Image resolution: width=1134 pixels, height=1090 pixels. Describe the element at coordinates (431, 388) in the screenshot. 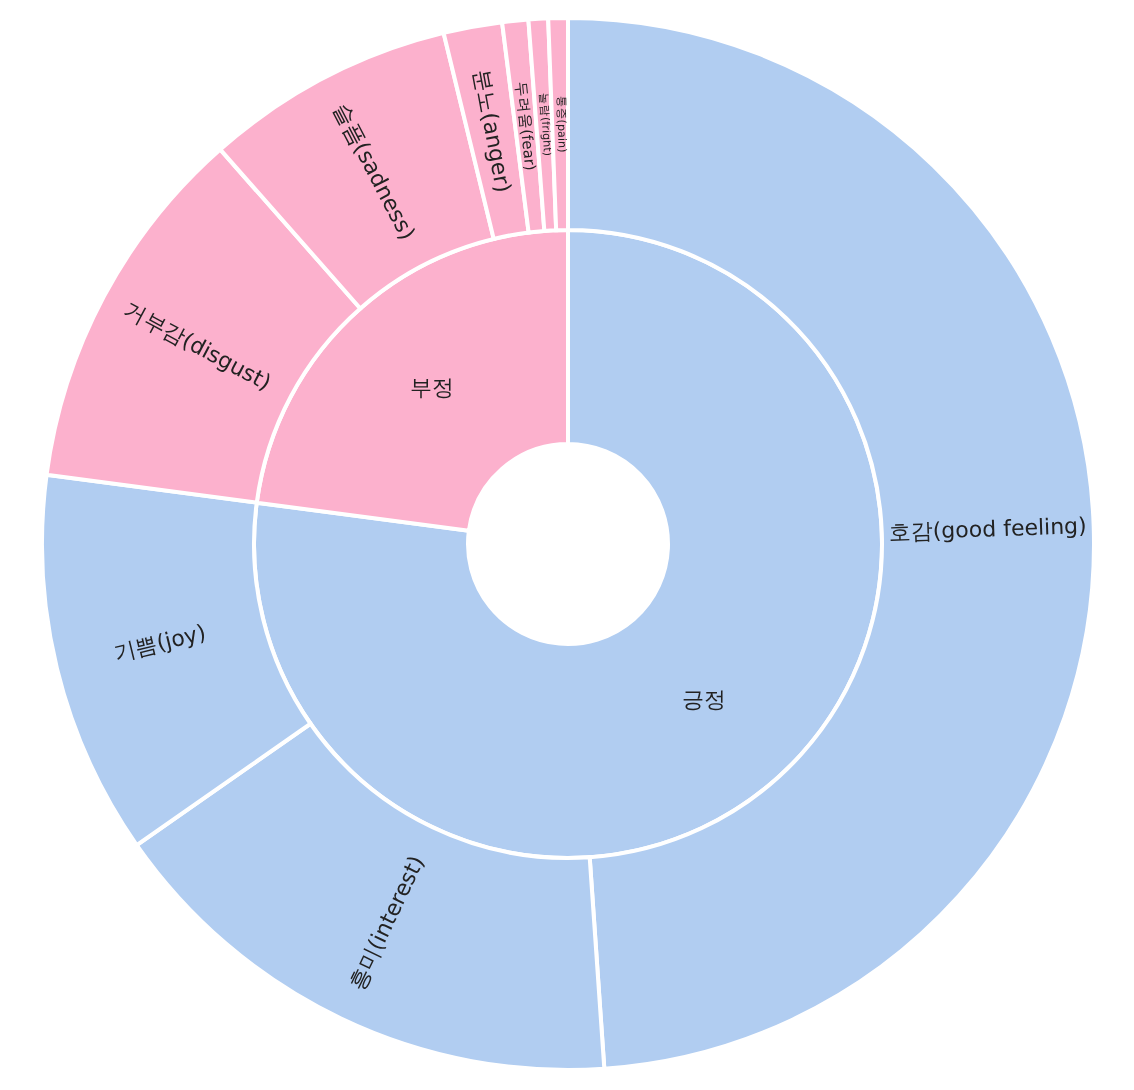

I see `slice-label: 부정` at that location.